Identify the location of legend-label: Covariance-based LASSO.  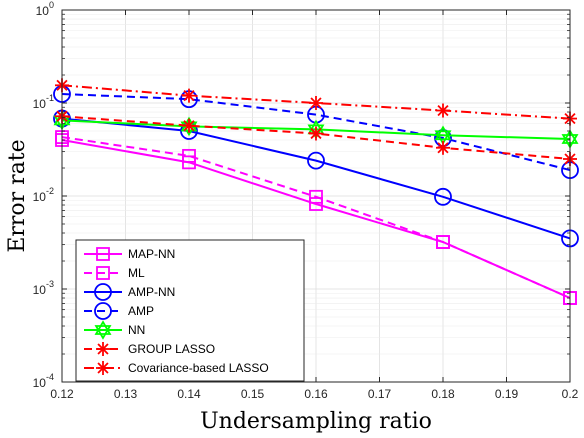
(198, 368).